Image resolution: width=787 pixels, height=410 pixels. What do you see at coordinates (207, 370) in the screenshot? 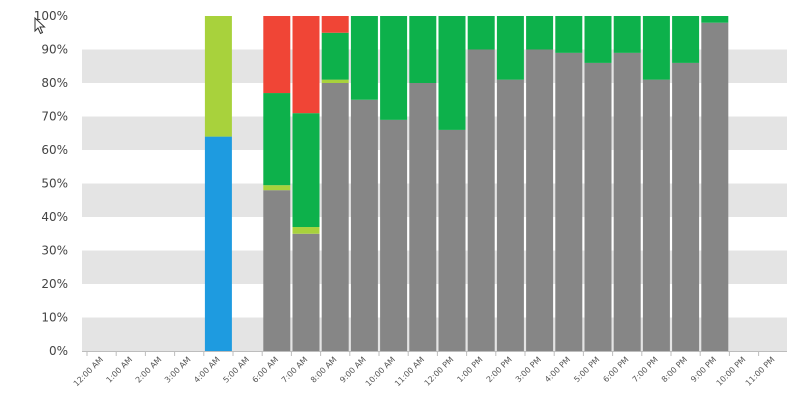
I see `x-tick-label: 4:00 AM` at bounding box center [207, 370].